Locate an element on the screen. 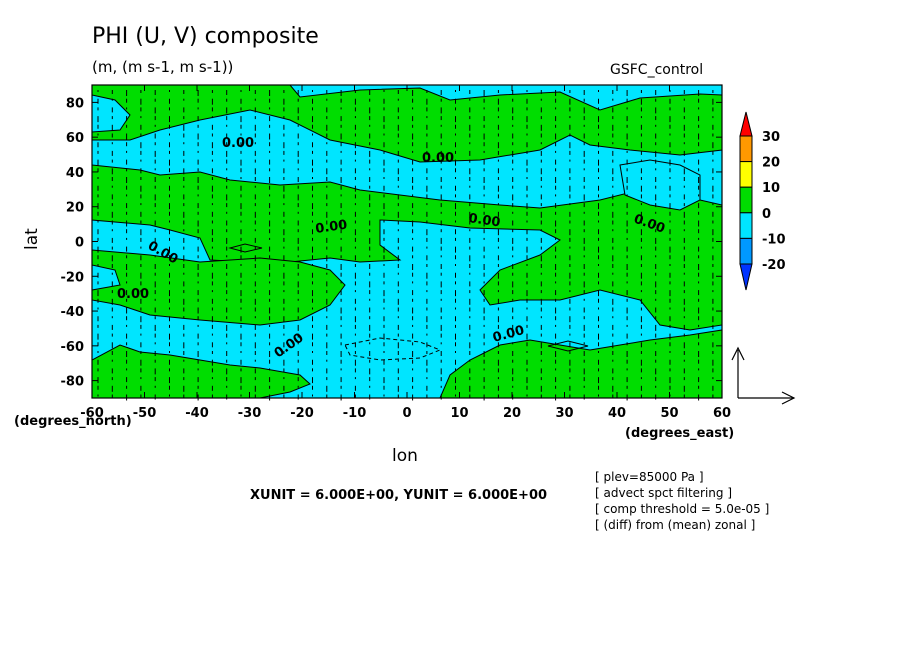  chart-subtitle: (m, (m s-1, m s-1)) is located at coordinates (163, 67).